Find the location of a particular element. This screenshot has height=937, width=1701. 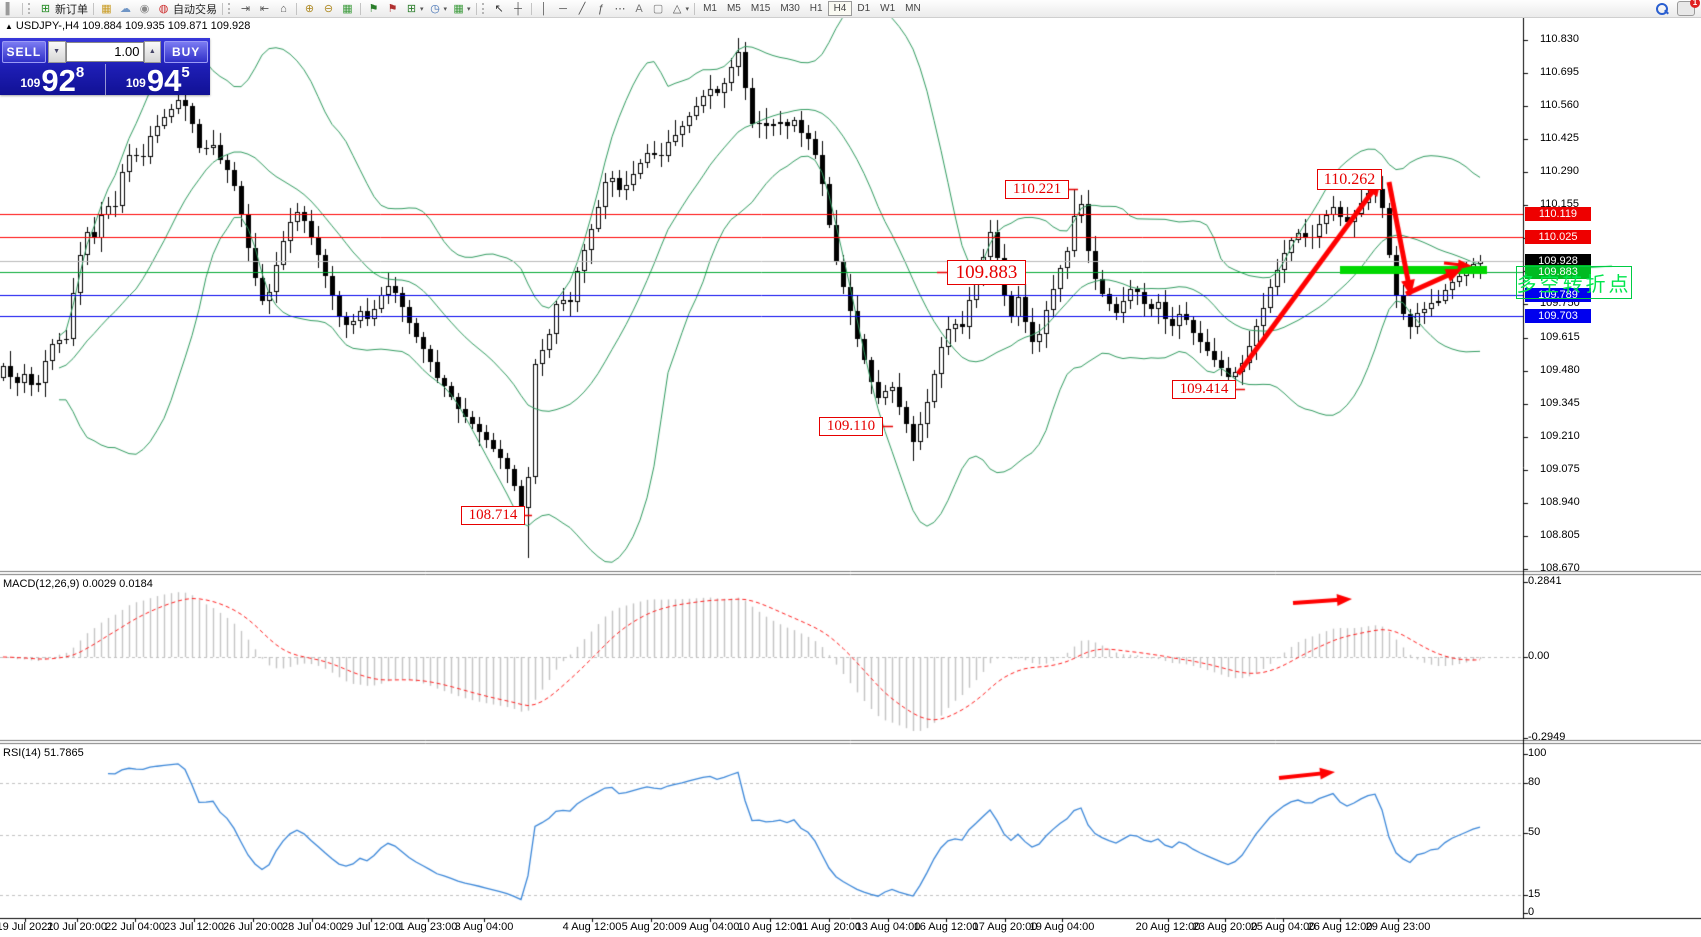

indicators-flag-button: ⚑ is located at coordinates (373, 8).